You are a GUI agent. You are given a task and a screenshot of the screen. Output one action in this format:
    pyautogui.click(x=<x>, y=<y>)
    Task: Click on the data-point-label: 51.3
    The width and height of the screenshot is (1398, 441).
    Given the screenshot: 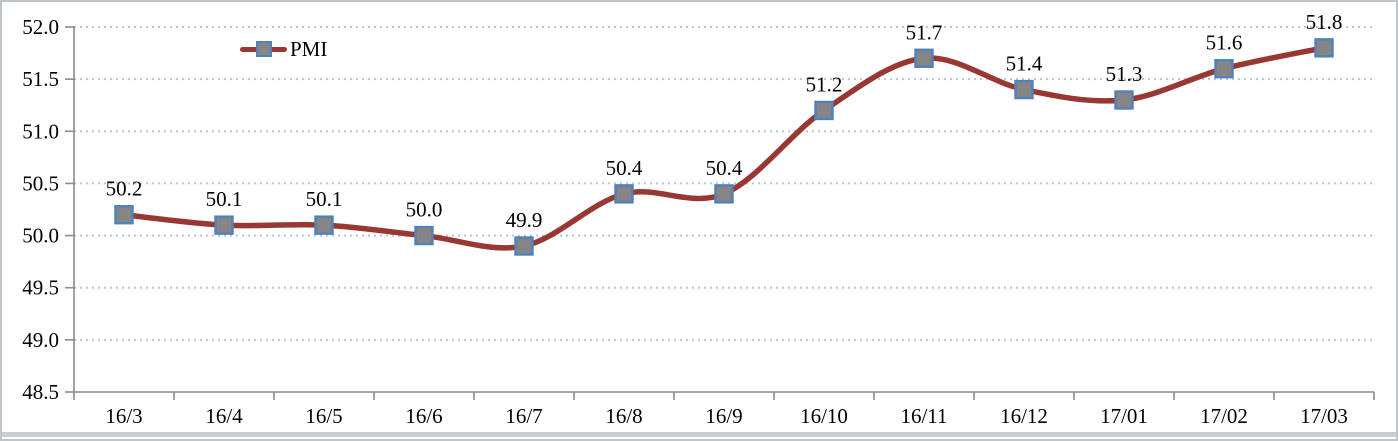 What is the action you would take?
    pyautogui.click(x=1124, y=74)
    